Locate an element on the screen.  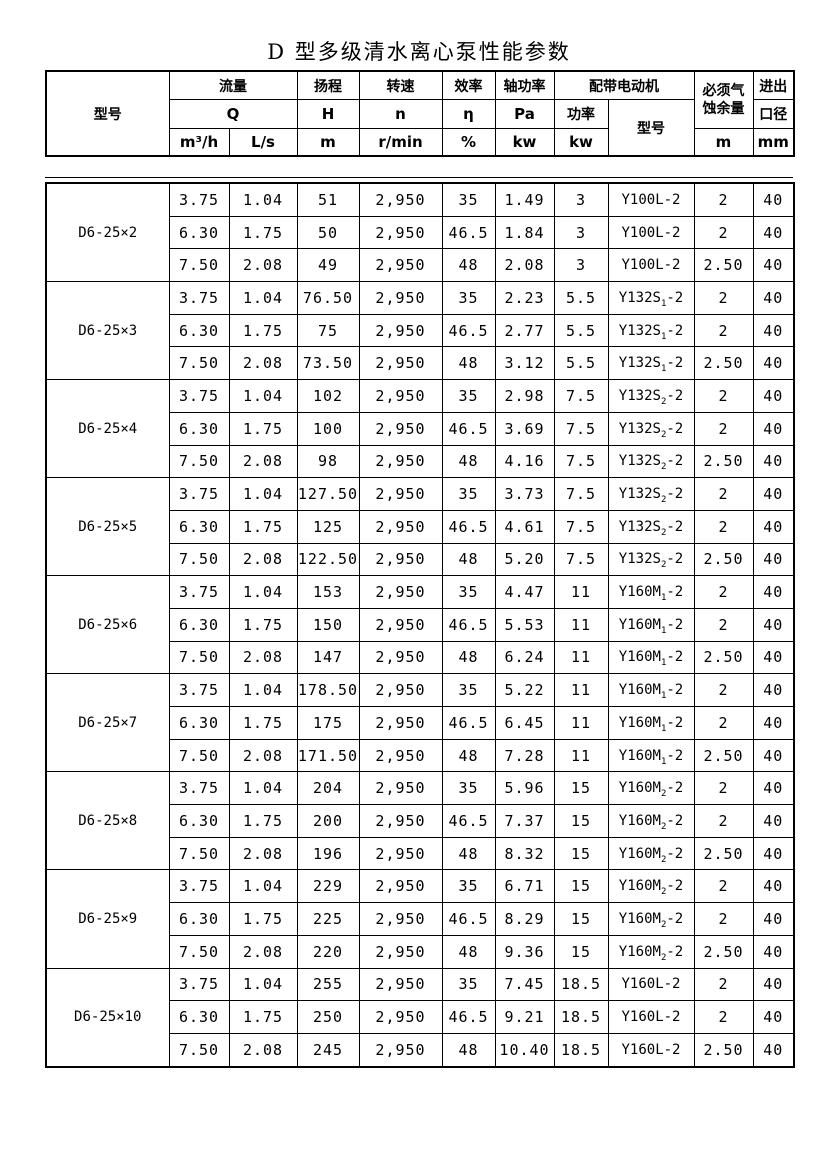
header-unit-shaft-power: kw is located at coordinates (524, 142).